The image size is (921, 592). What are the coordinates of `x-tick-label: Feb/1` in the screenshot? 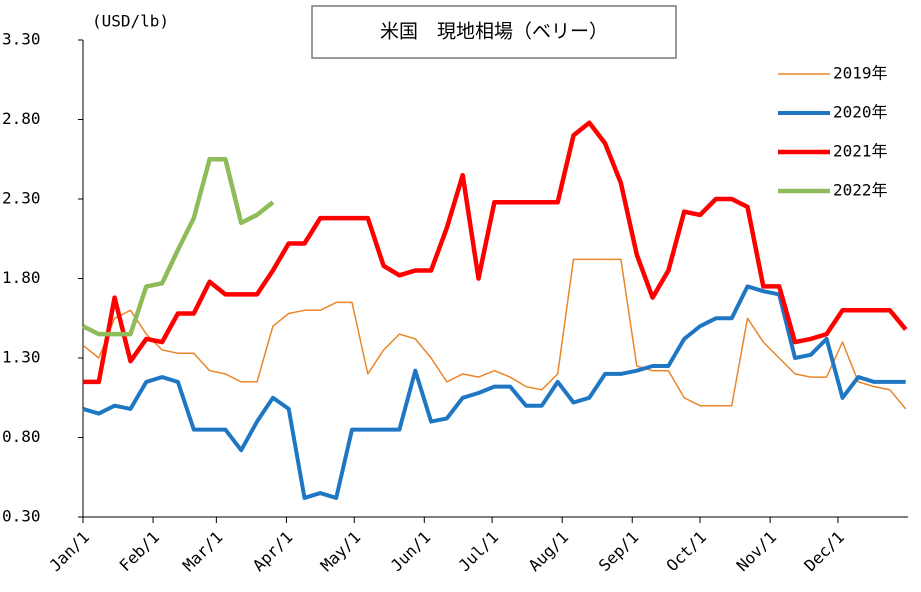 It's located at (139, 551).